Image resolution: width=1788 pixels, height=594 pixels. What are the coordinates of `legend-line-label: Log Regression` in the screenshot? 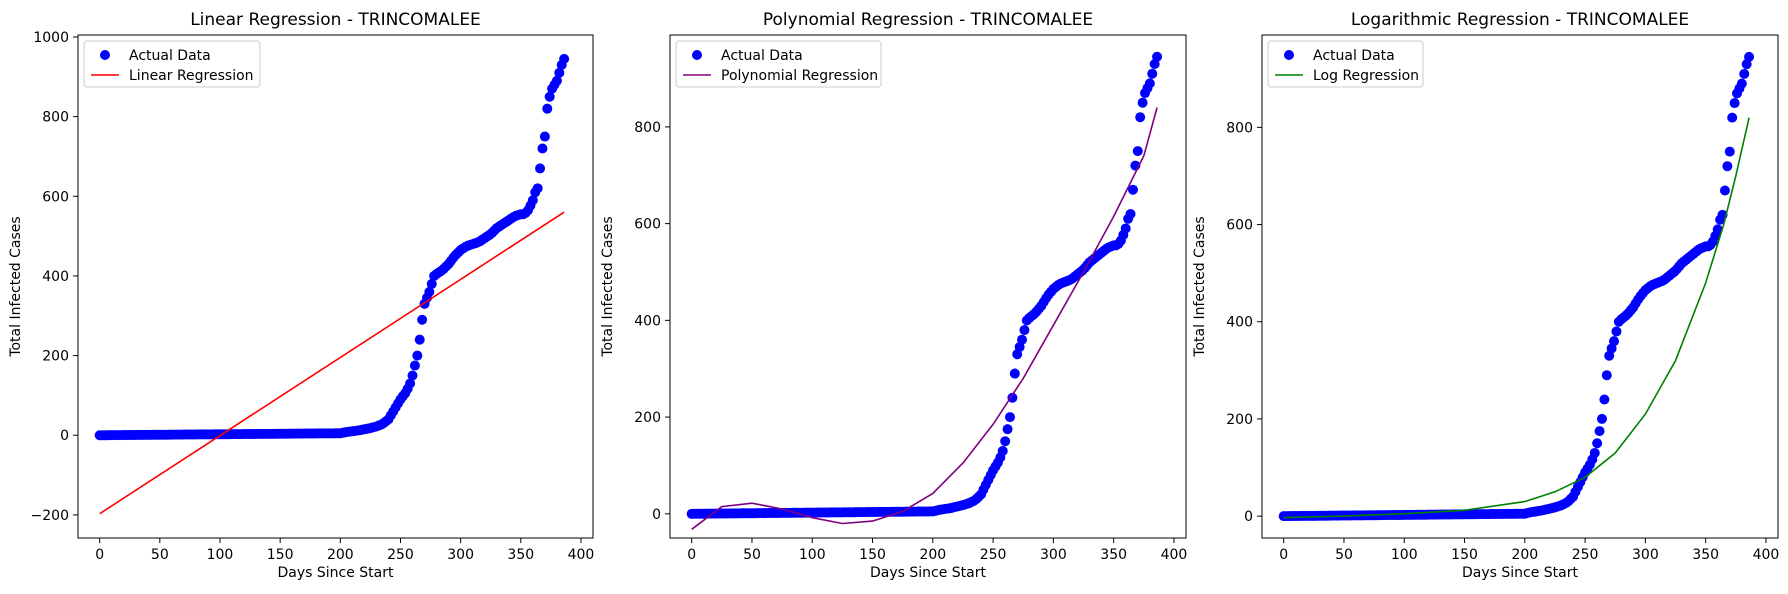 It's located at (1366, 76).